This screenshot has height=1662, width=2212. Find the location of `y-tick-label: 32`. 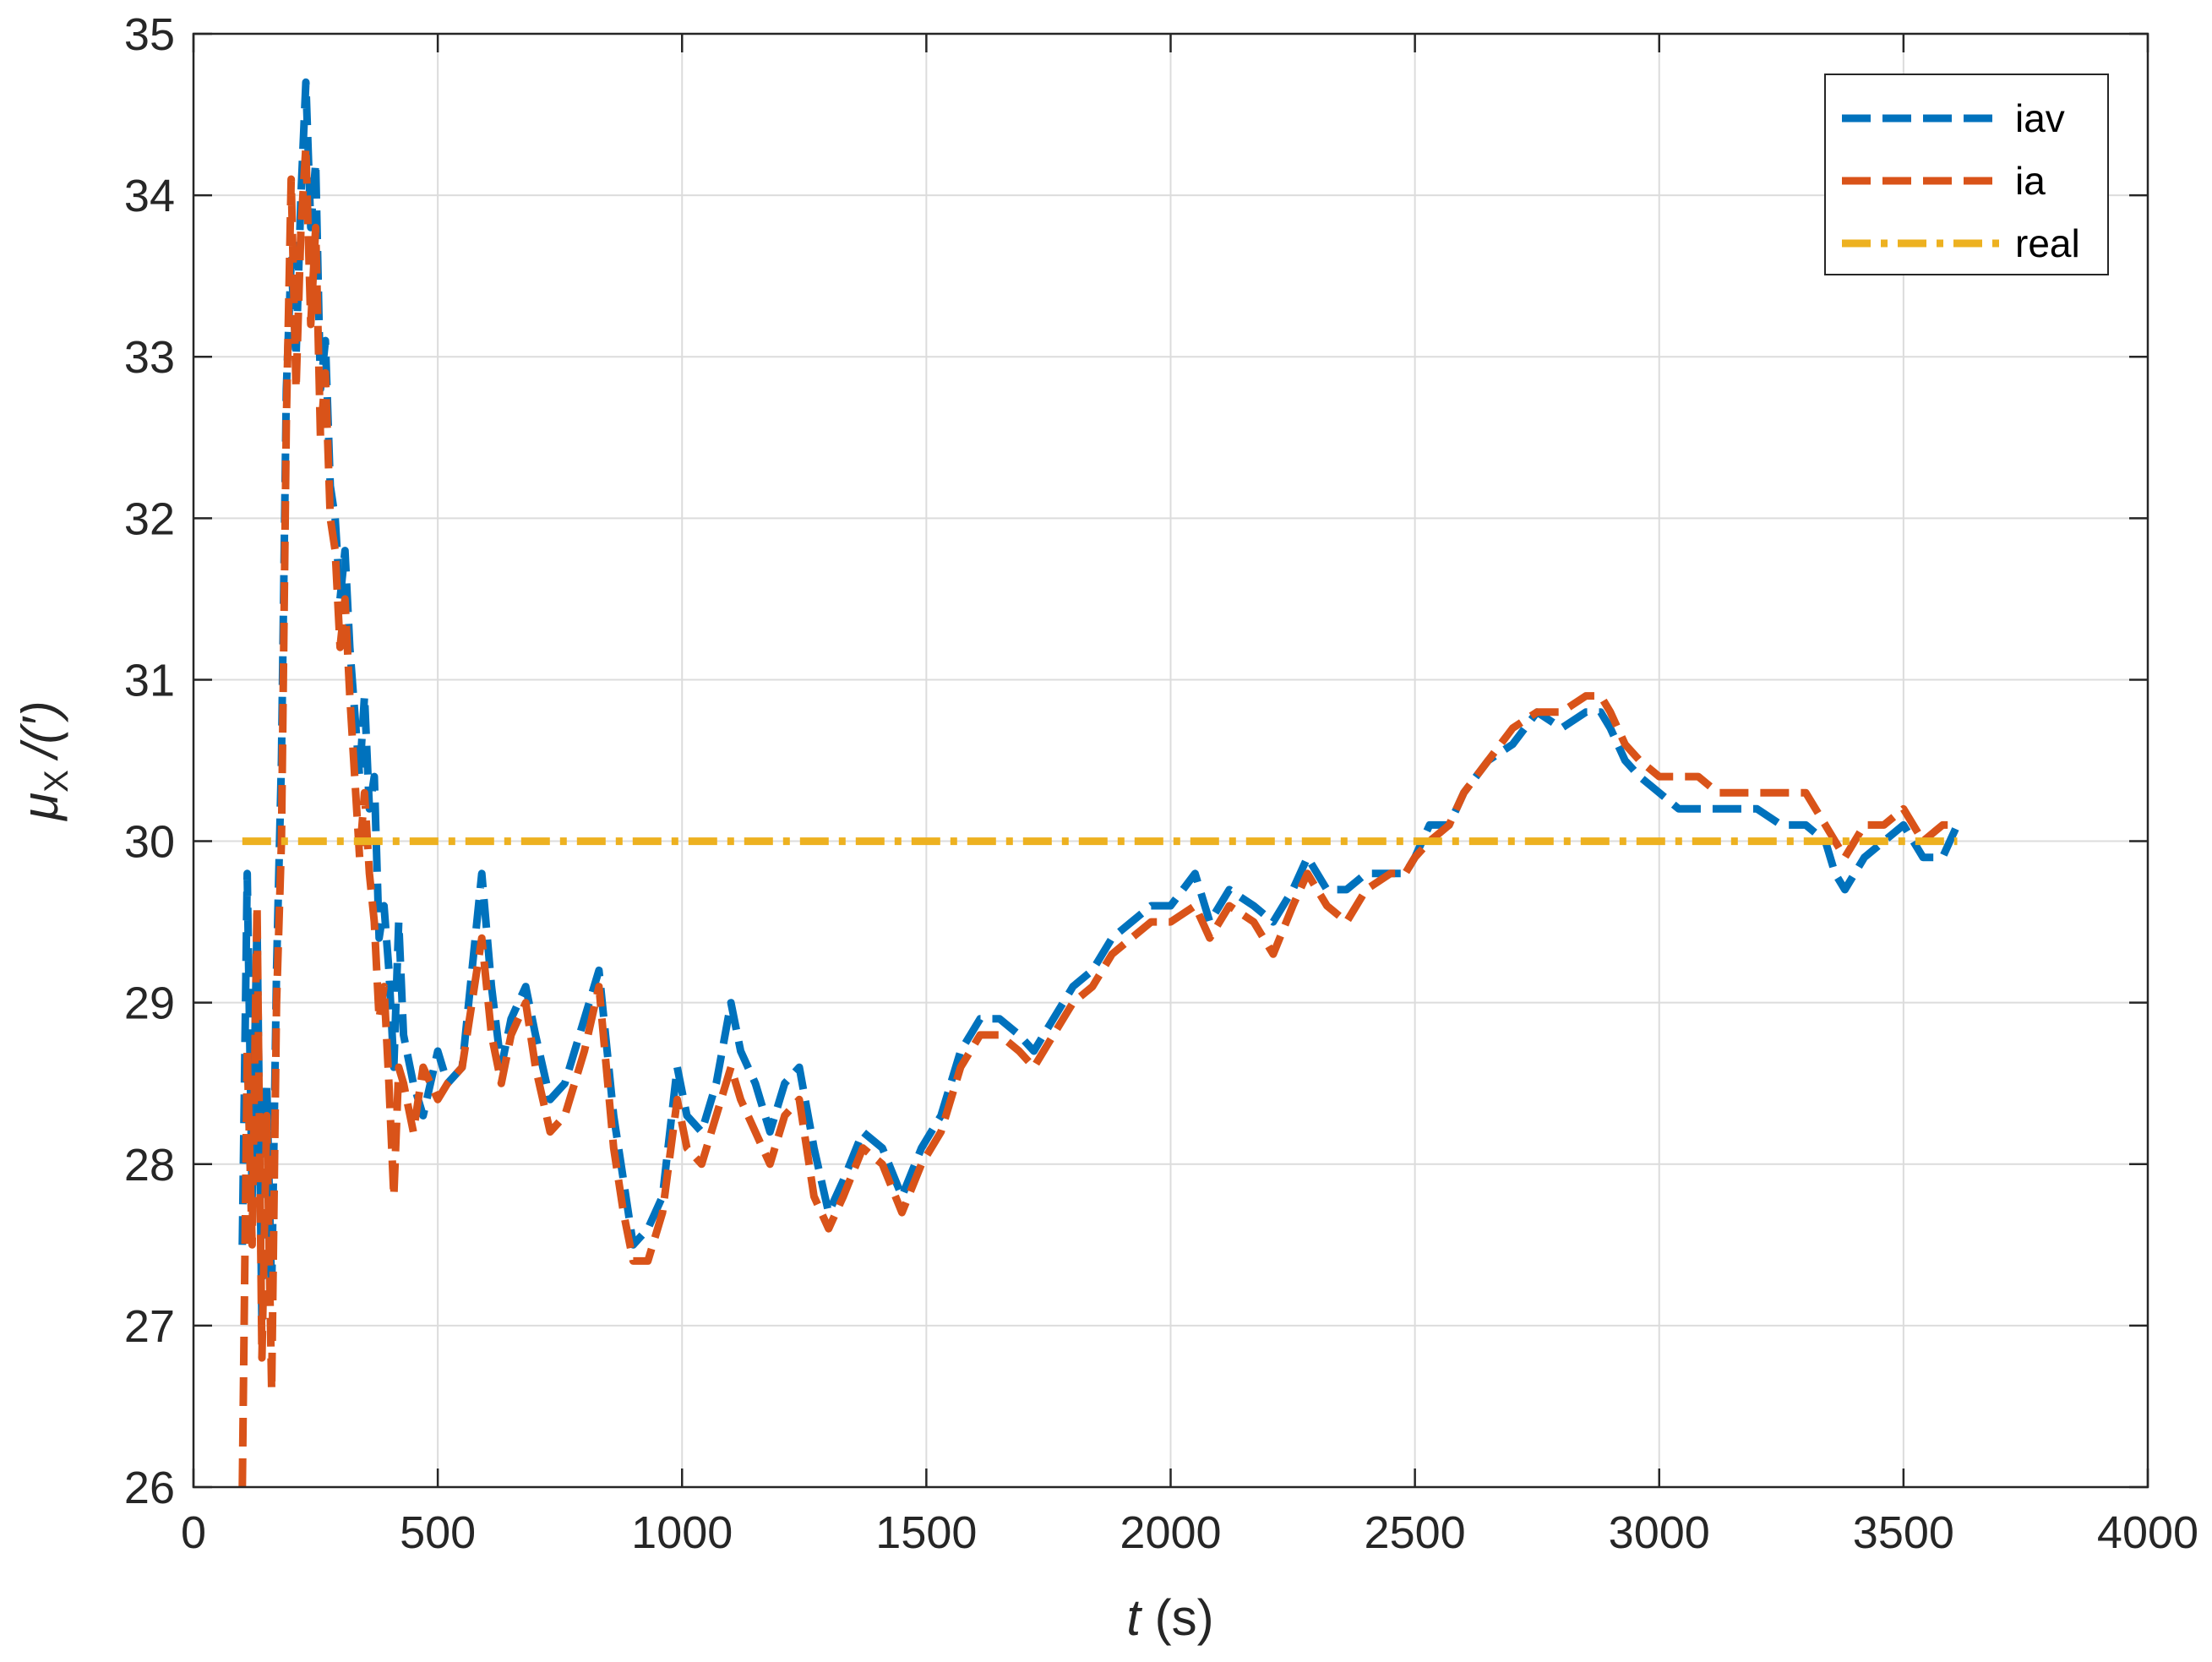

y-tick-label: 32 is located at coordinates (150, 519).